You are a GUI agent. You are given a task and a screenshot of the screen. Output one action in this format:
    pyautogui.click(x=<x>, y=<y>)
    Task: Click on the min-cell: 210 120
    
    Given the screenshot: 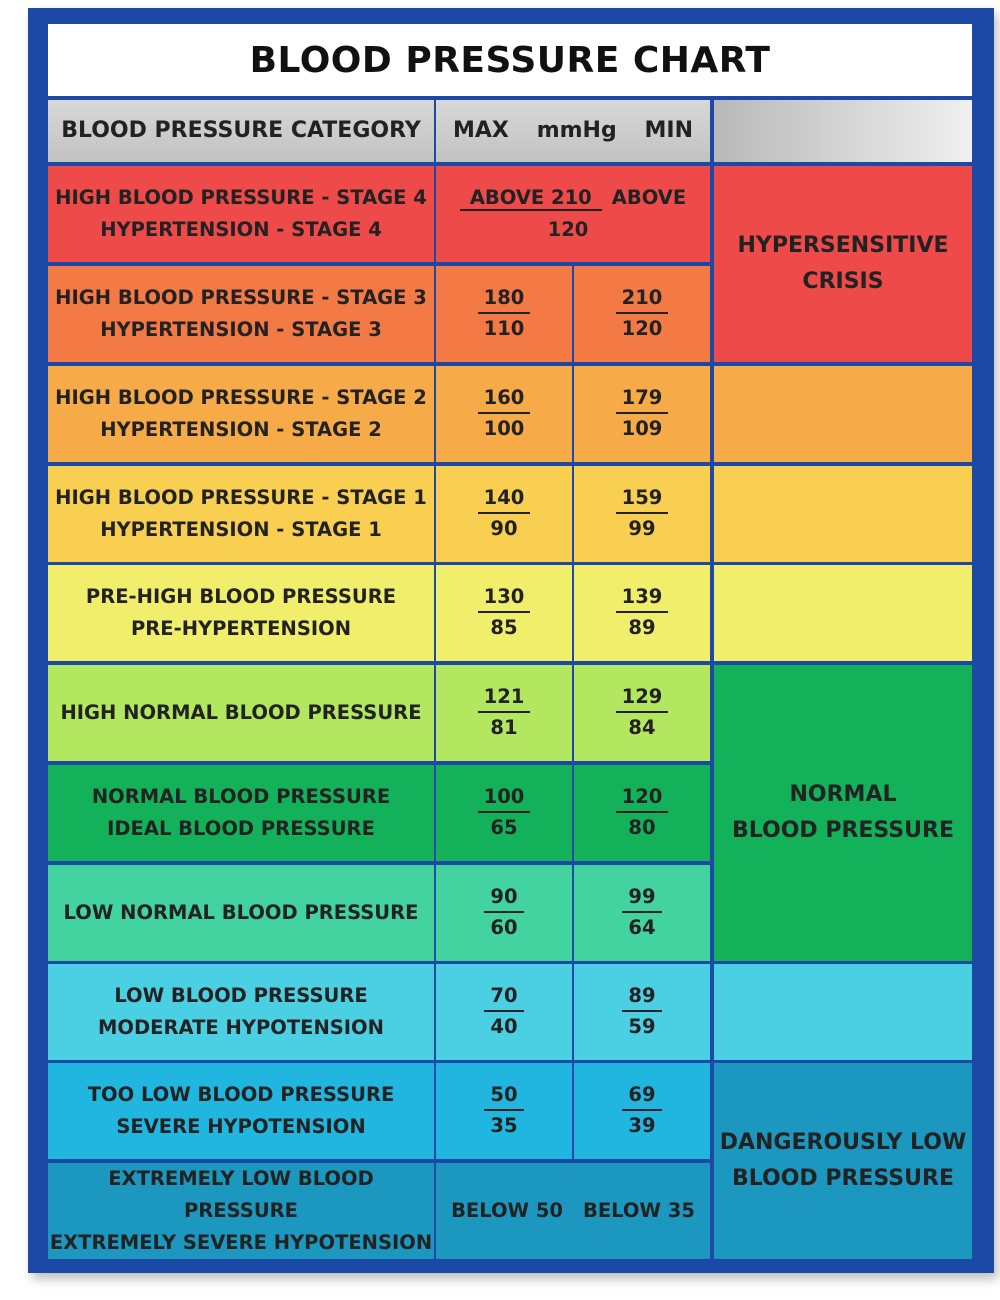 What is the action you would take?
    pyautogui.click(x=642, y=314)
    